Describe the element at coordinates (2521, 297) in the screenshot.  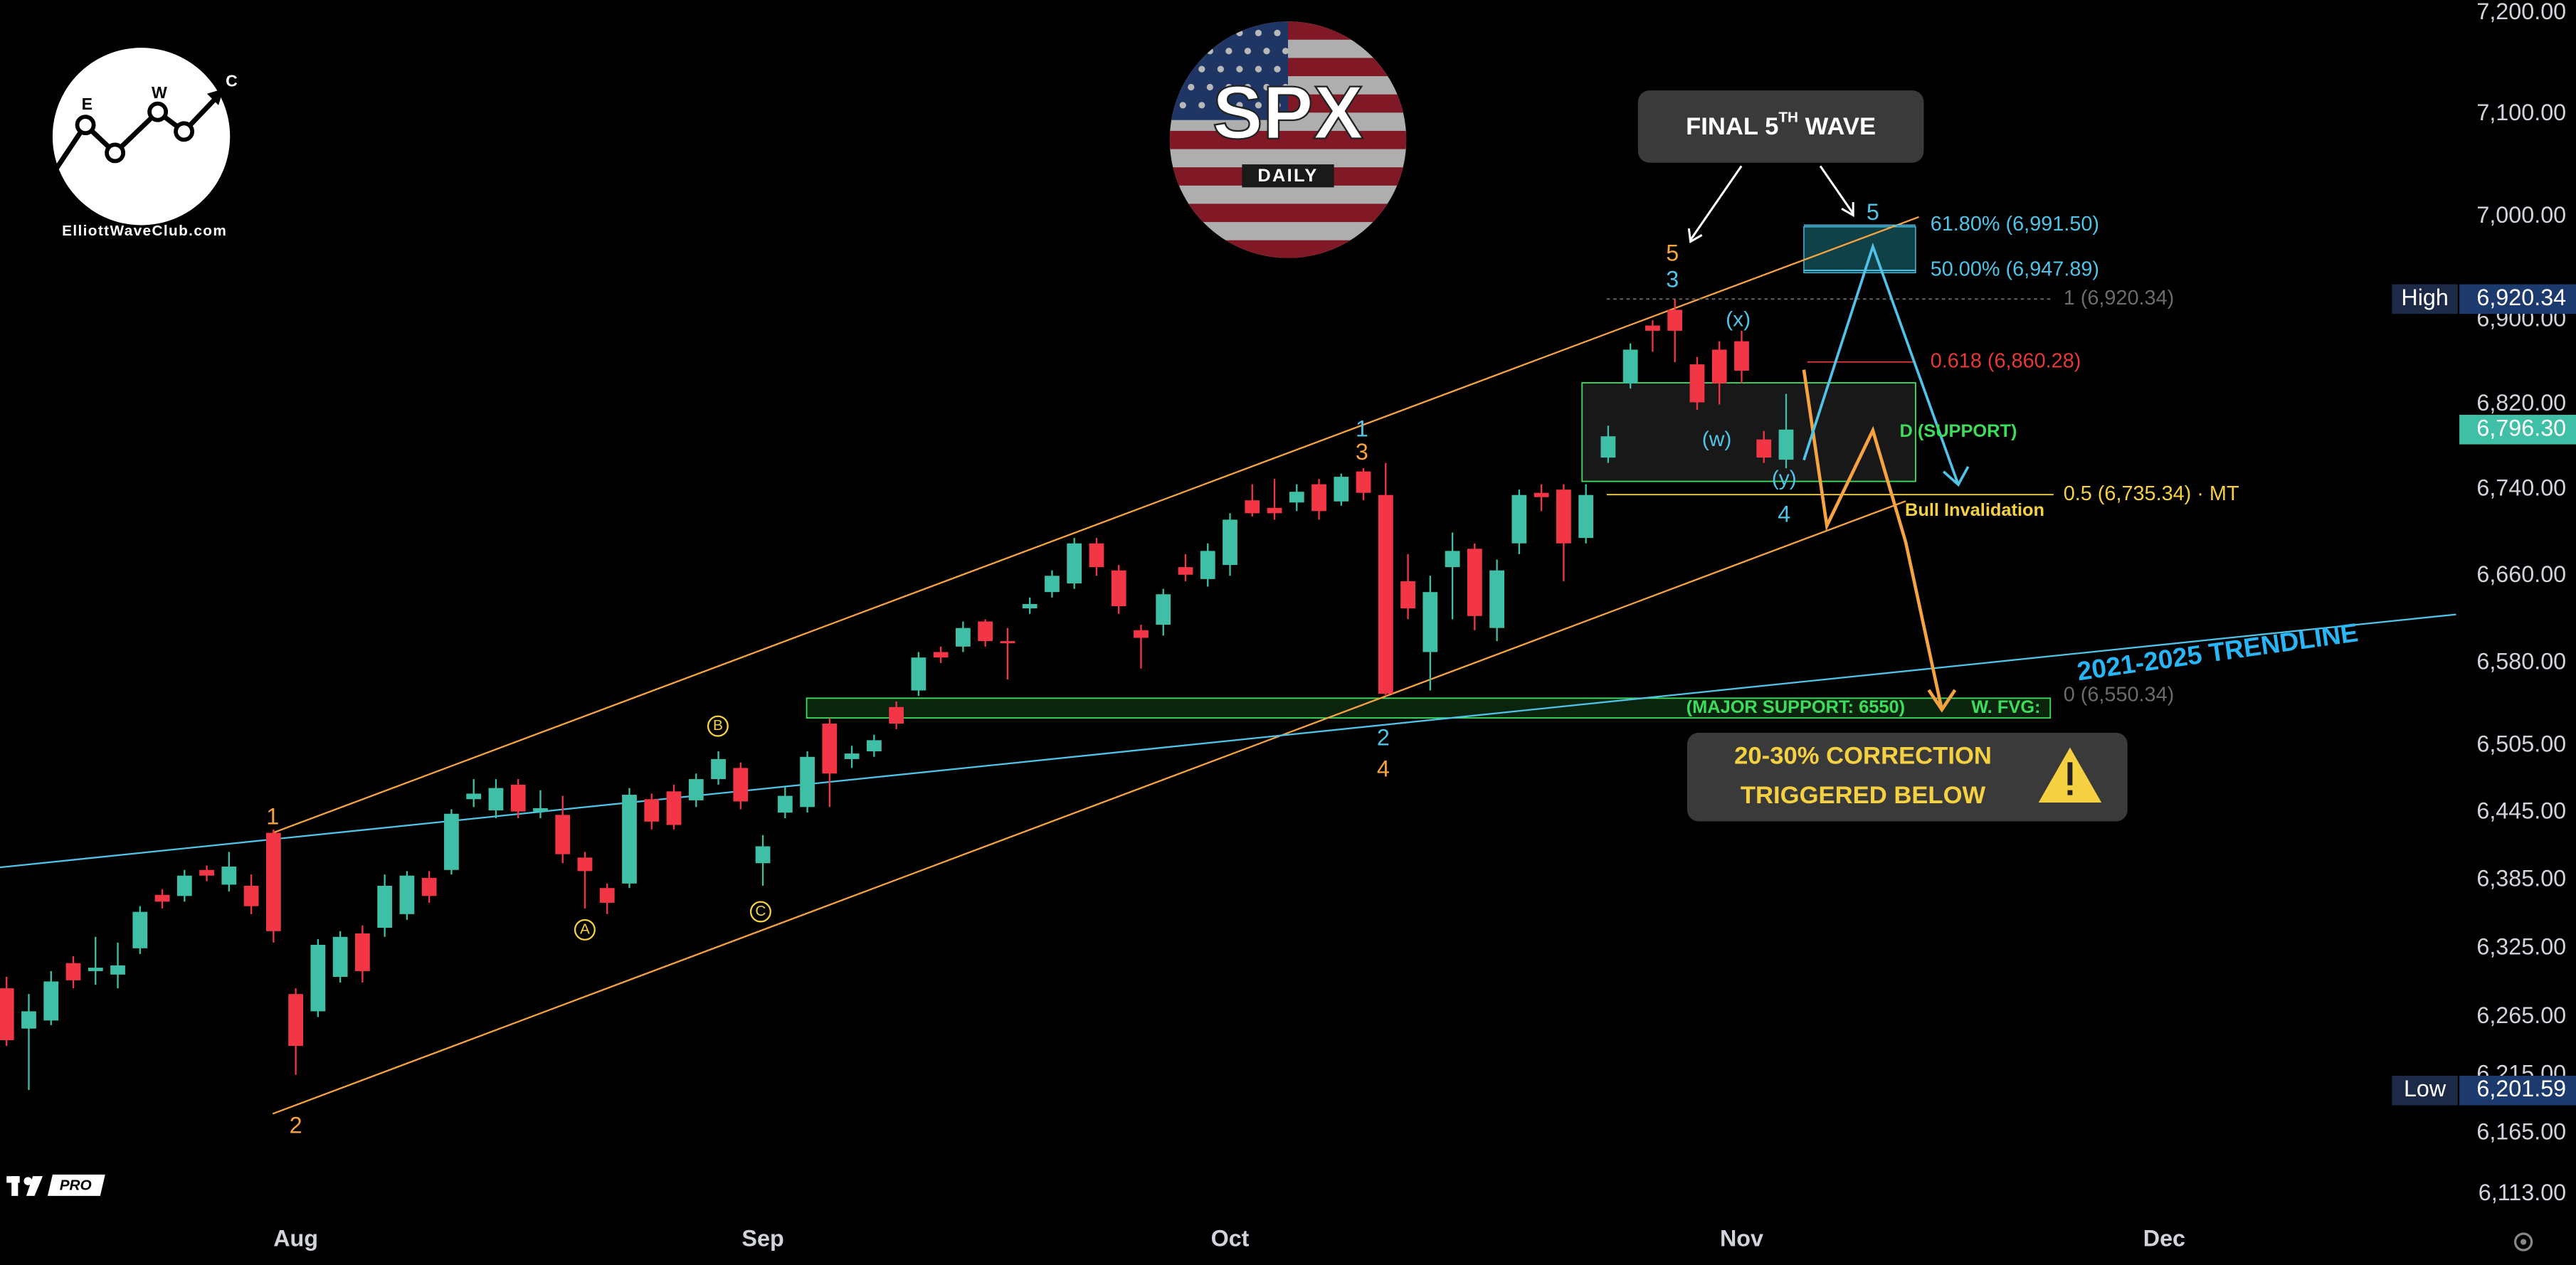
I see `price-badge-label: 6,920.34` at that location.